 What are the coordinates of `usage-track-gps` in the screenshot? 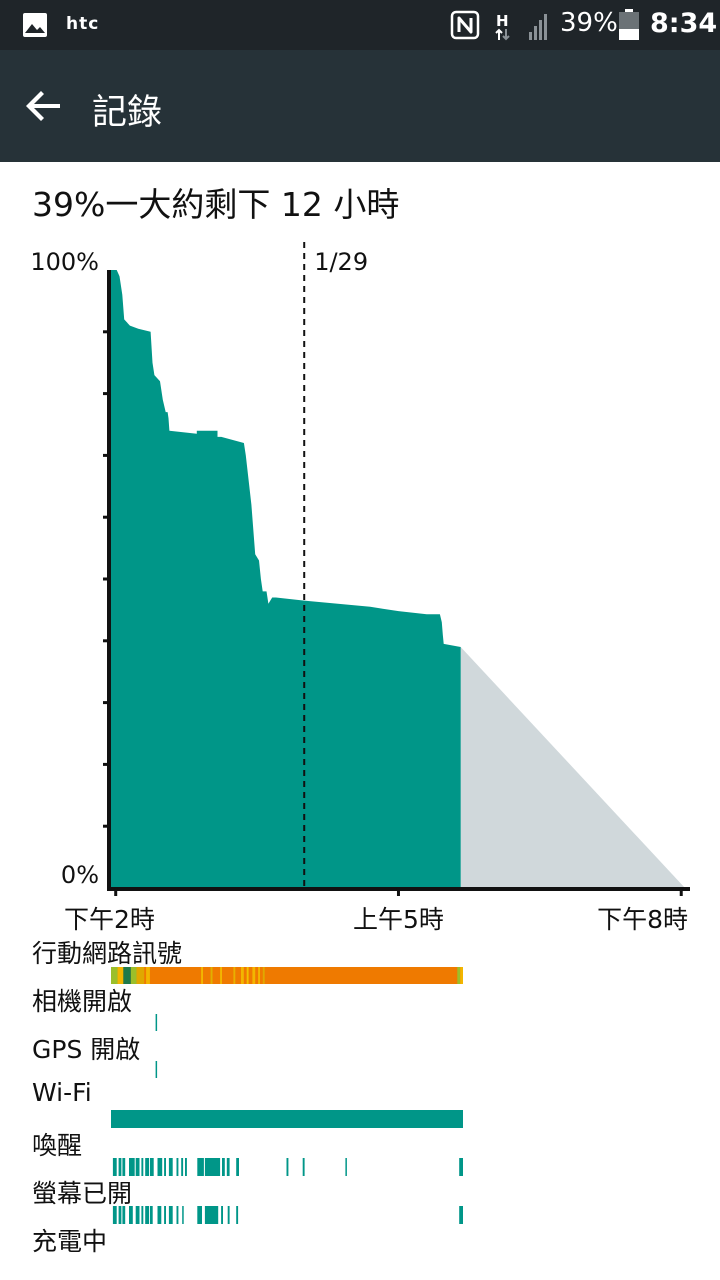 It's located at (156, 1069).